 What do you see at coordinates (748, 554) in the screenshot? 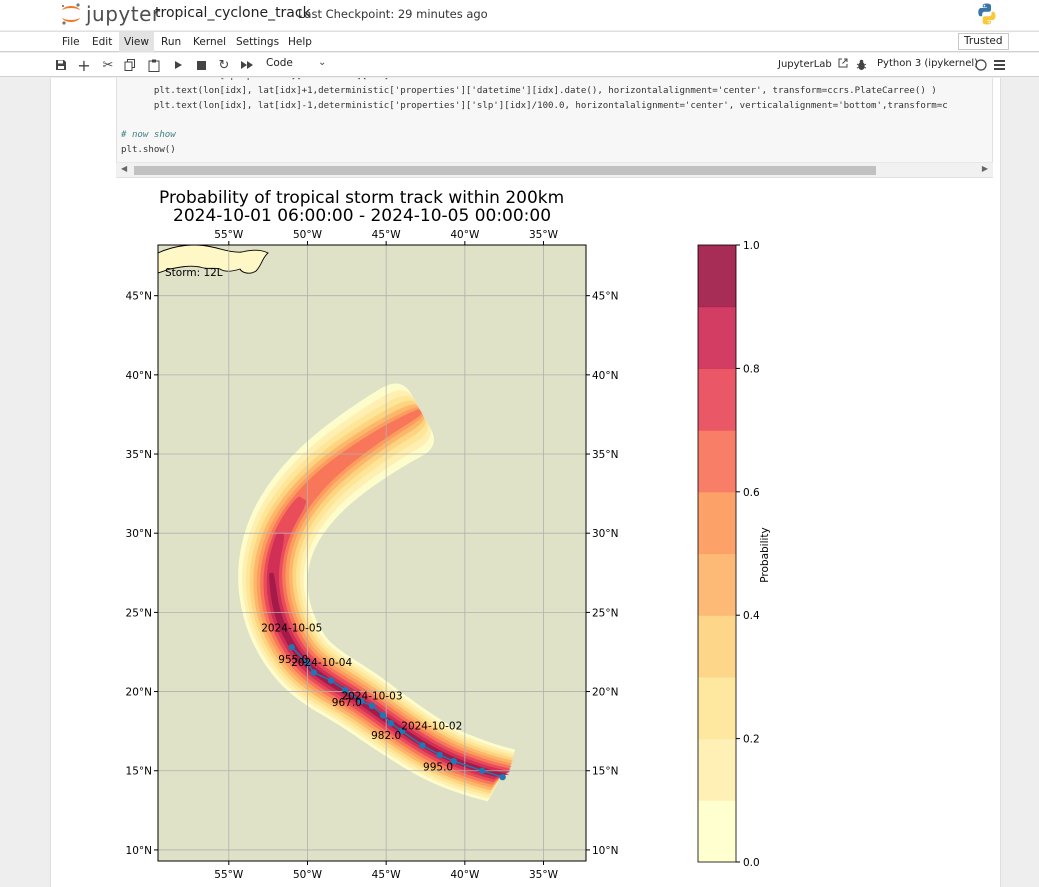
I see `colorbar-ticks: 1.0 0.8 0.6 0.4 0.2 0.0` at bounding box center [748, 554].